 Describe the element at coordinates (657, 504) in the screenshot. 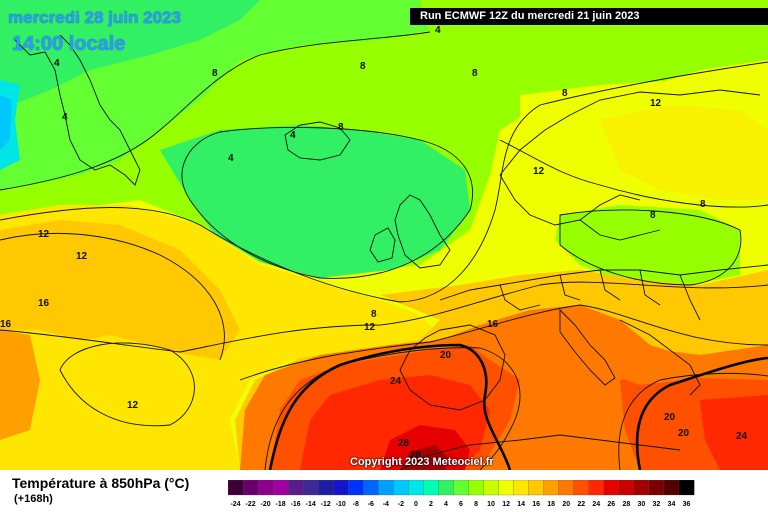

I see `legend-tick-label: 32` at that location.